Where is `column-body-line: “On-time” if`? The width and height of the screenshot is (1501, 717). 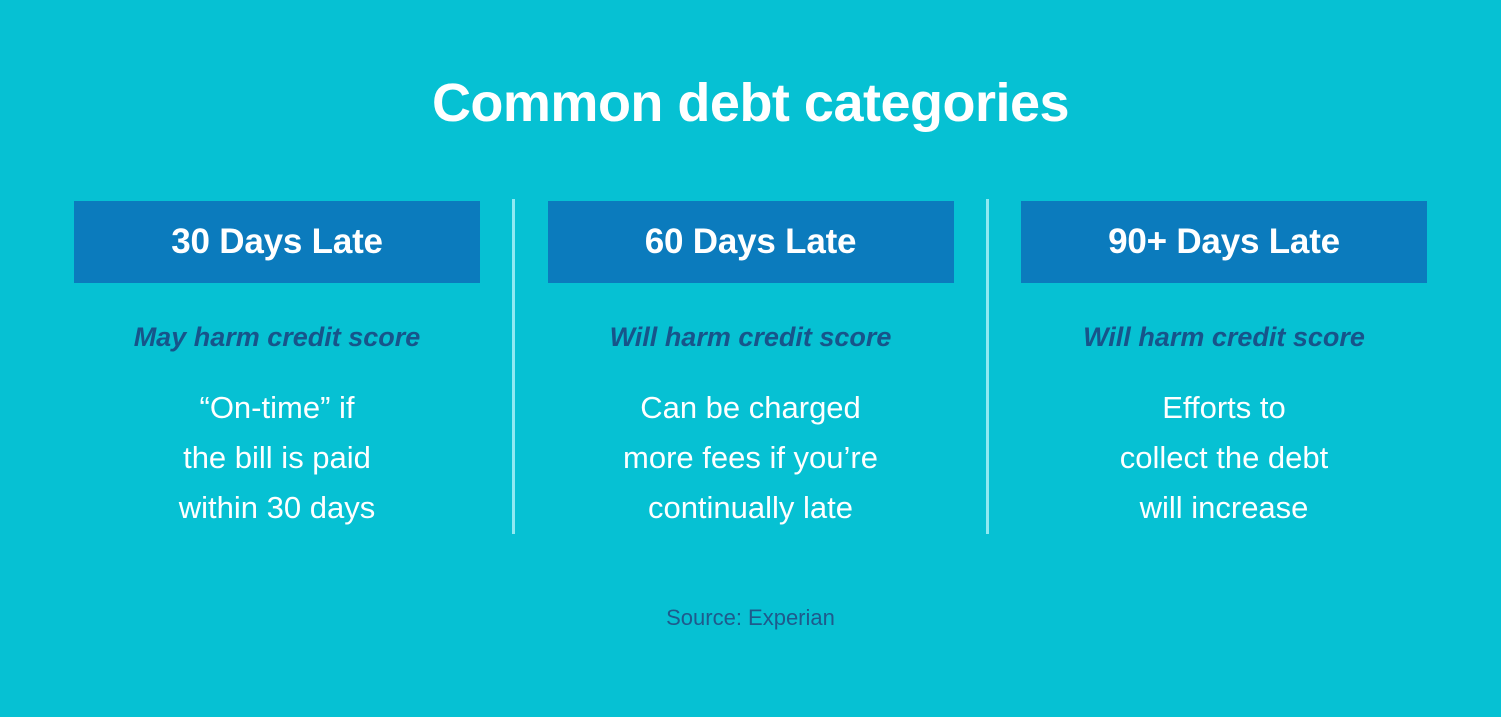 column-body-line: “On-time” if is located at coordinates (277, 407).